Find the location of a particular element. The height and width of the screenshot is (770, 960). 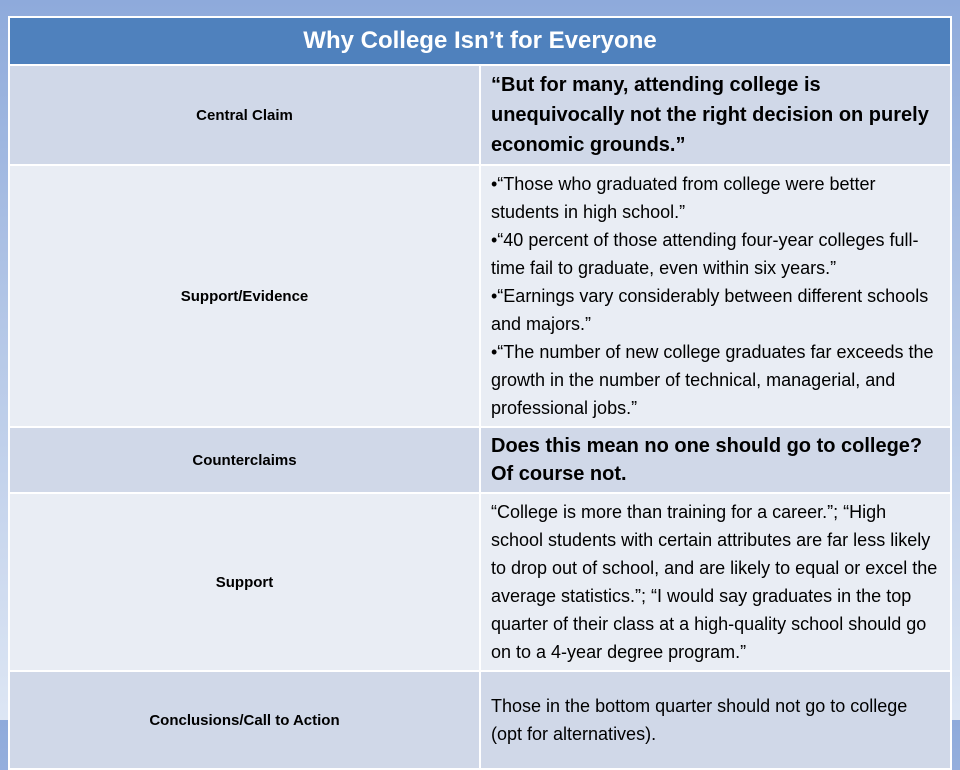

row-label-counterclaims: Counterclaims is located at coordinates (244, 460).